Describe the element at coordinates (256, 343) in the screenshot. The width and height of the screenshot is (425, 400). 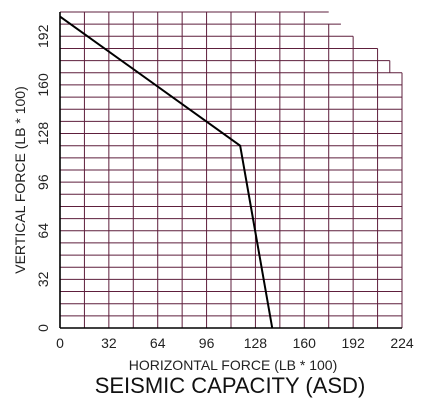
I see `x-tick-label: 128` at that location.